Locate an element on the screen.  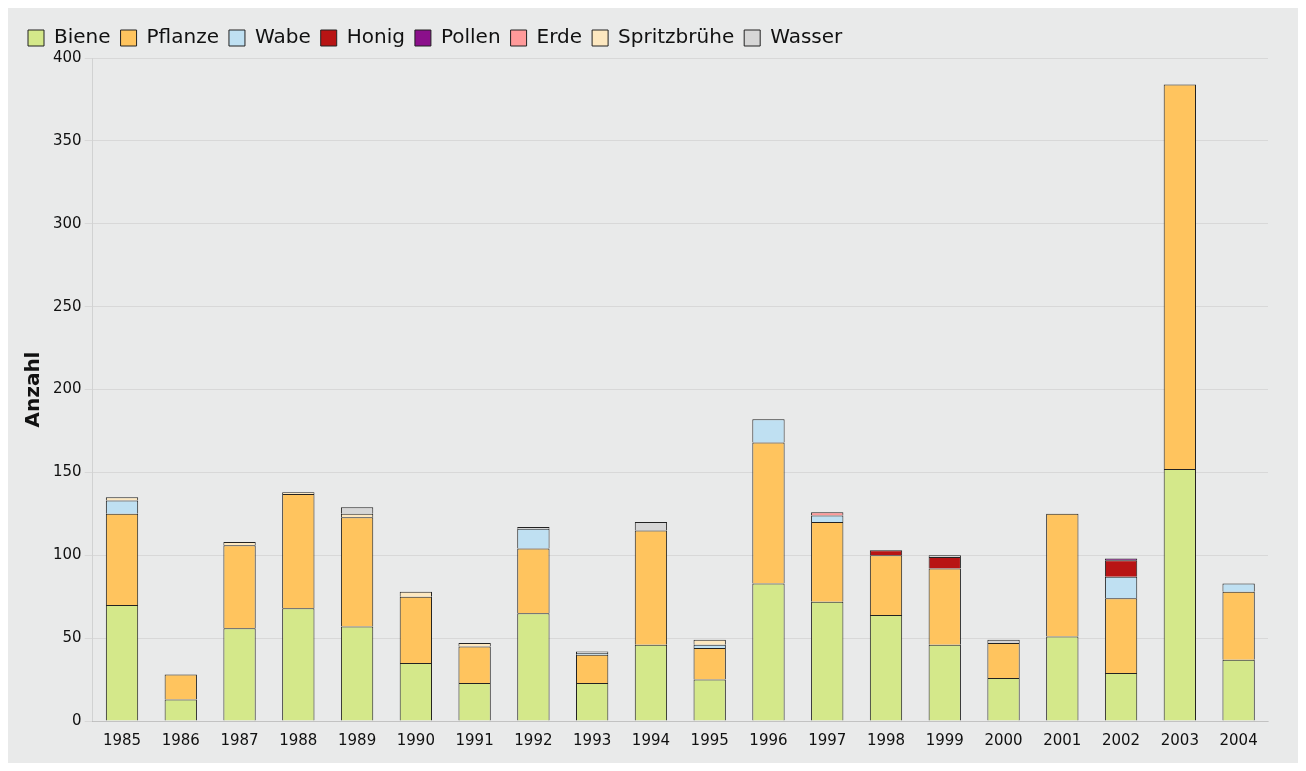
x-tick-label: 1994 is located at coordinates (651, 739).